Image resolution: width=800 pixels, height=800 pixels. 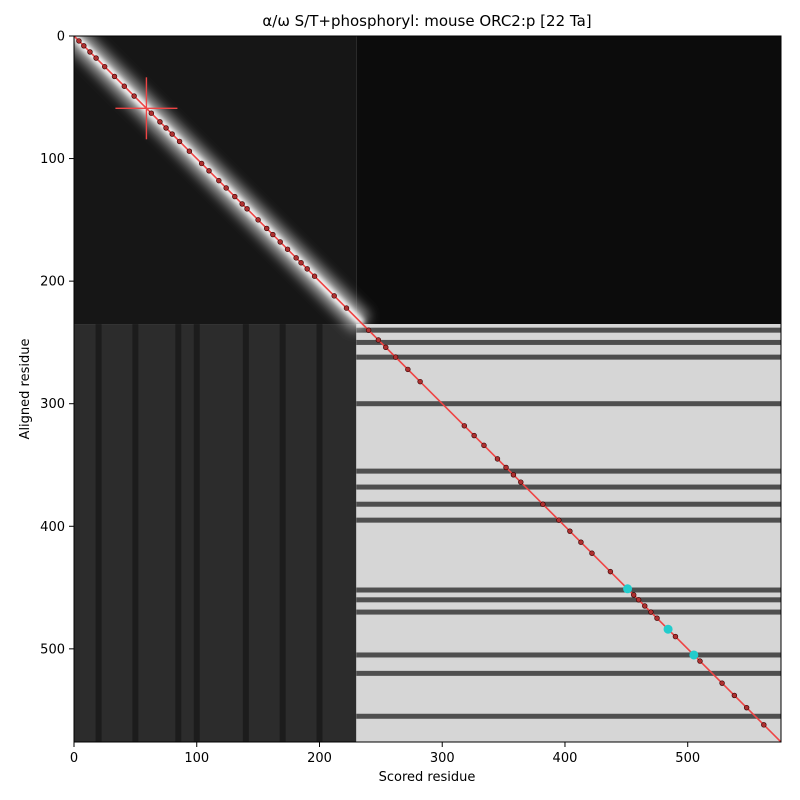 What do you see at coordinates (687, 758) in the screenshot?
I see `x-tick-label: 500` at bounding box center [687, 758].